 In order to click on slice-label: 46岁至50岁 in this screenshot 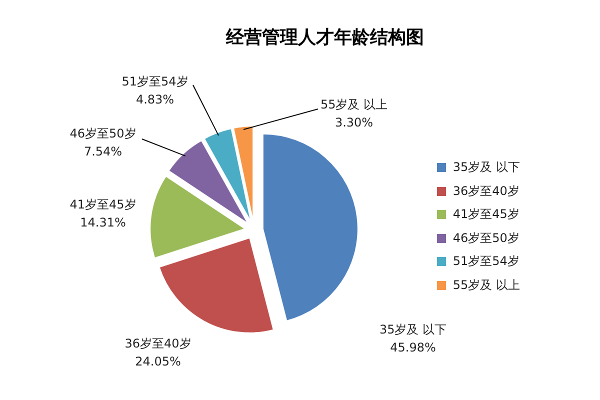, I will do `click(103, 133)`.